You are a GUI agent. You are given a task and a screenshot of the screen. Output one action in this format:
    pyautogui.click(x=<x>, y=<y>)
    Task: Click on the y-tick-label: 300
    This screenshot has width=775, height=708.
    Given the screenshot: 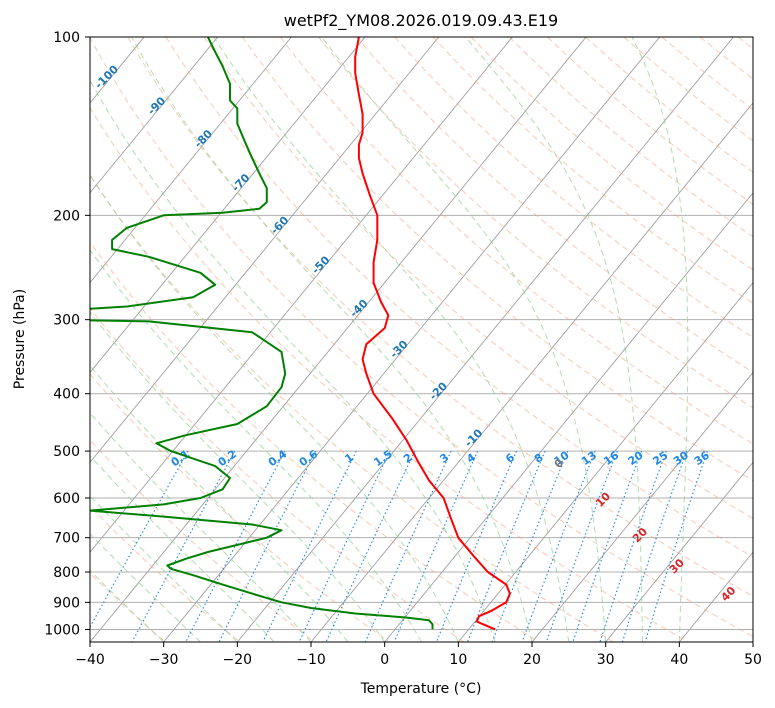 What is the action you would take?
    pyautogui.click(x=66, y=321)
    